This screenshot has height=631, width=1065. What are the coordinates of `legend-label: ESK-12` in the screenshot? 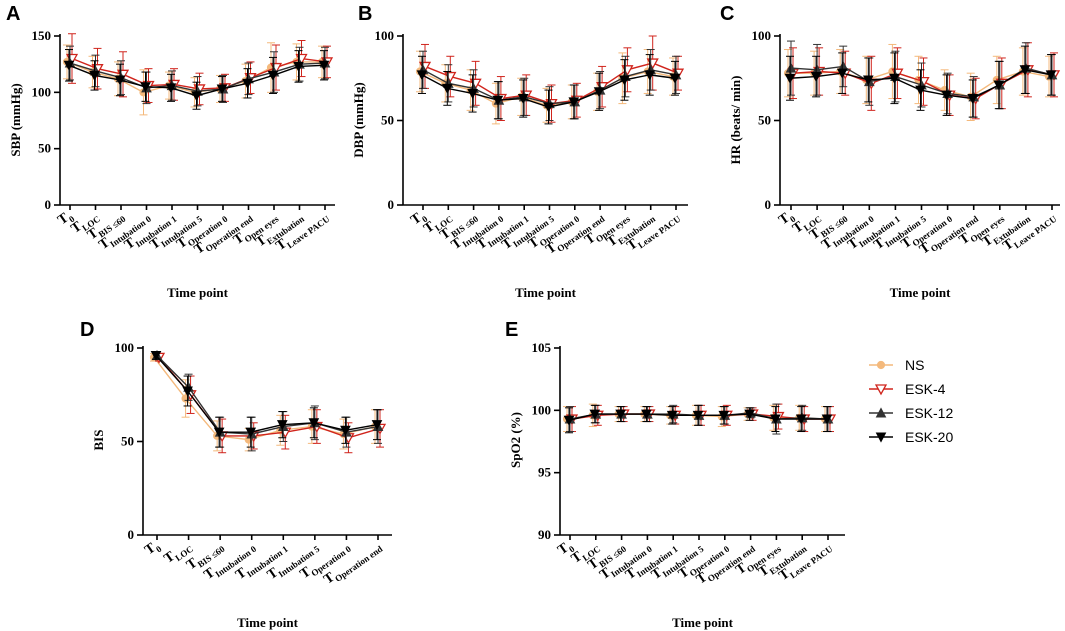 It's located at (929, 413).